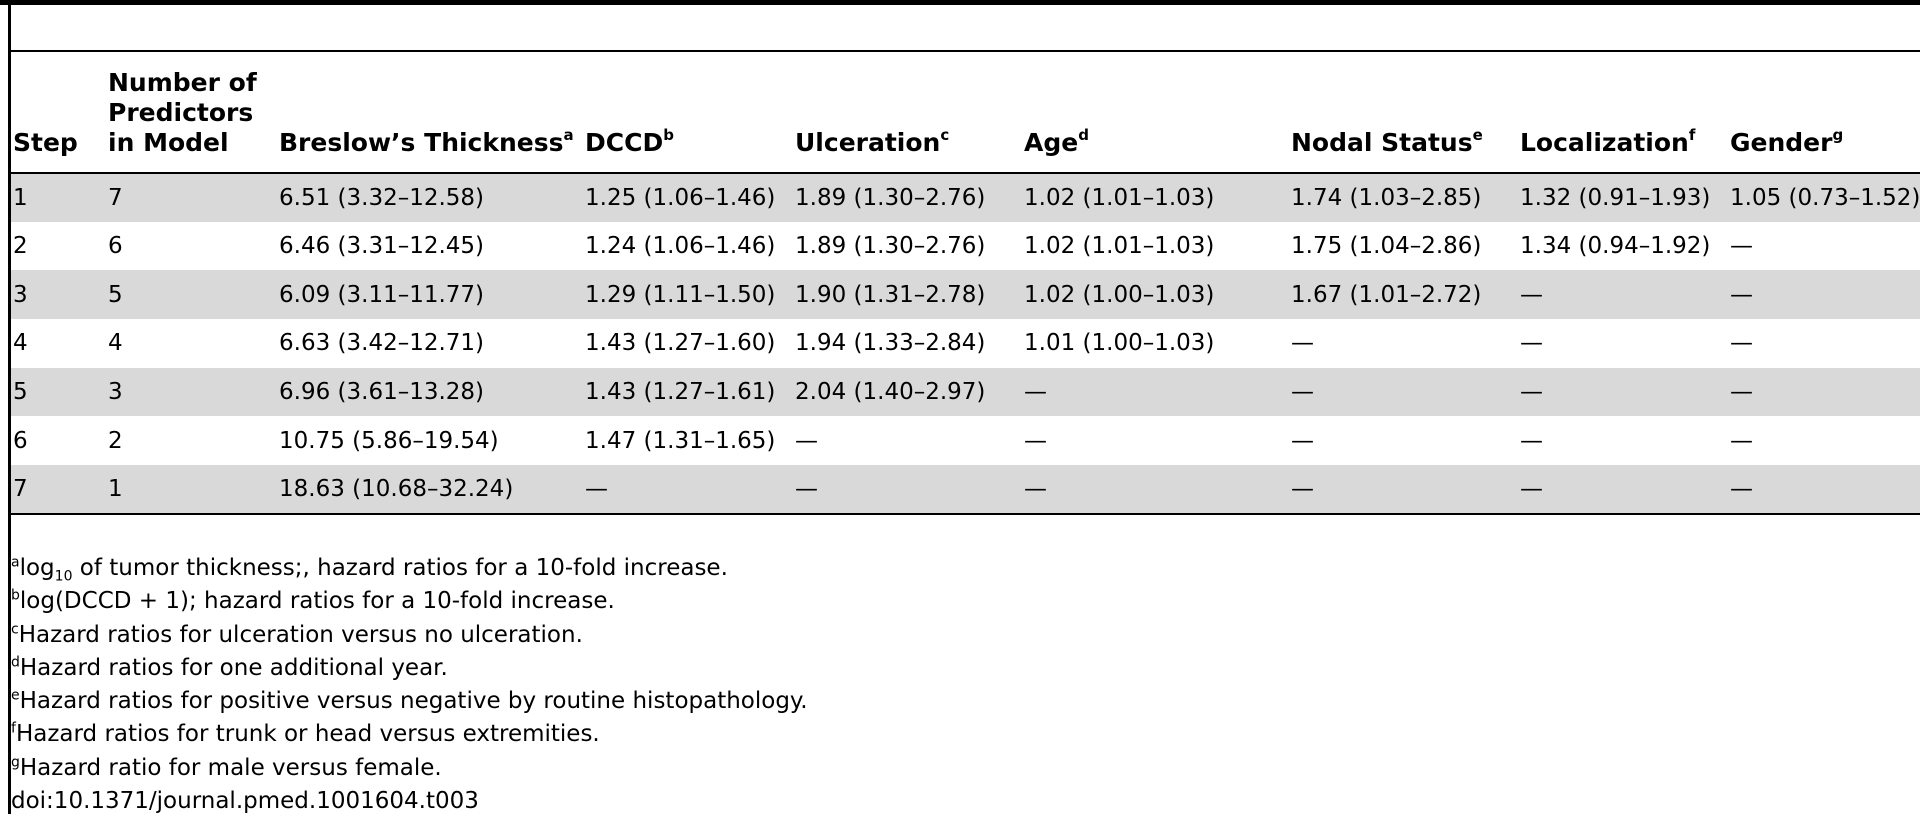  What do you see at coordinates (58, 112) in the screenshot?
I see `column-header: Step` at bounding box center [58, 112].